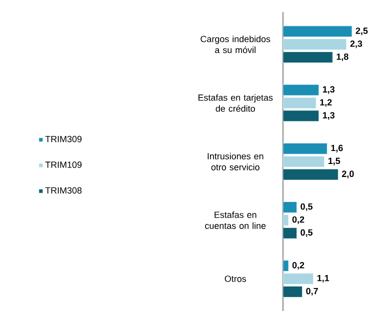 The height and width of the screenshot is (321, 370). I want to click on legend-label: TRIM309, so click(63, 139).